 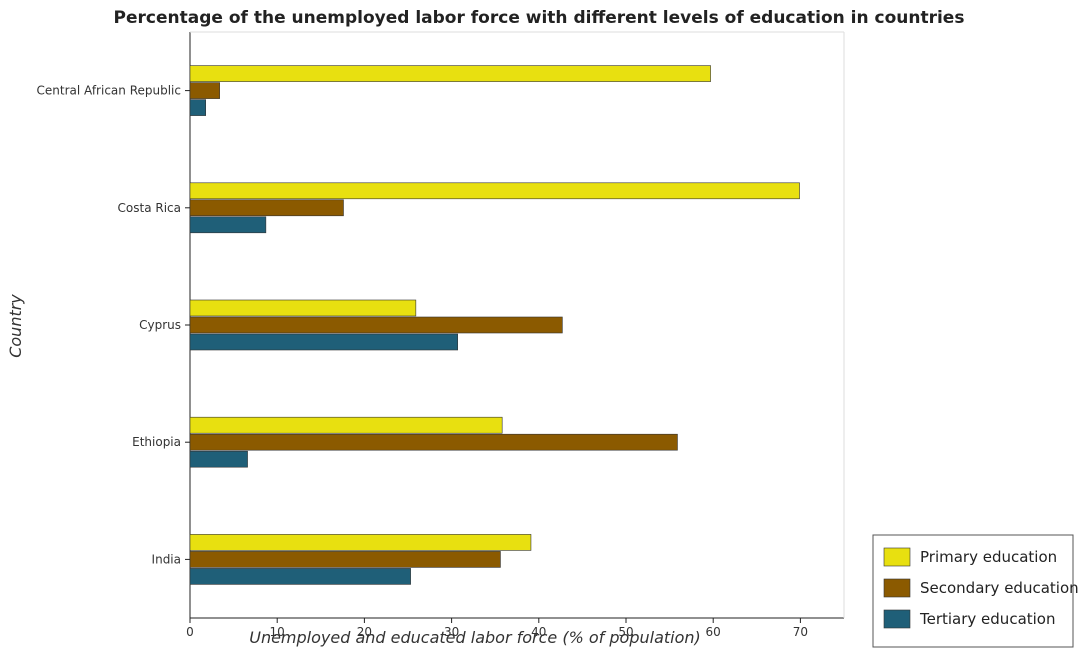 I want to click on y-tick-label: Ethiopia, so click(x=156, y=442).